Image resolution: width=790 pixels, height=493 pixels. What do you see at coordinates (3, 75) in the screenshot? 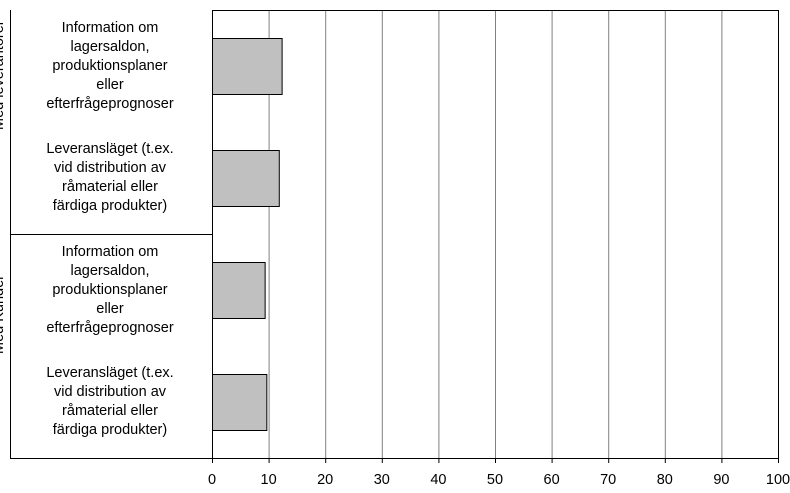
I see `group-label: Med leverantörer` at bounding box center [3, 75].